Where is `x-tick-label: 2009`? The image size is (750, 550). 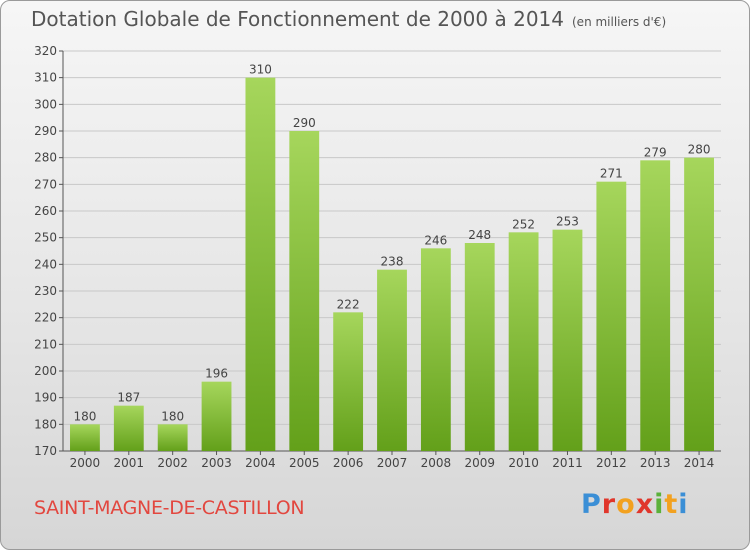
x-tick-label: 2009 is located at coordinates (479, 463).